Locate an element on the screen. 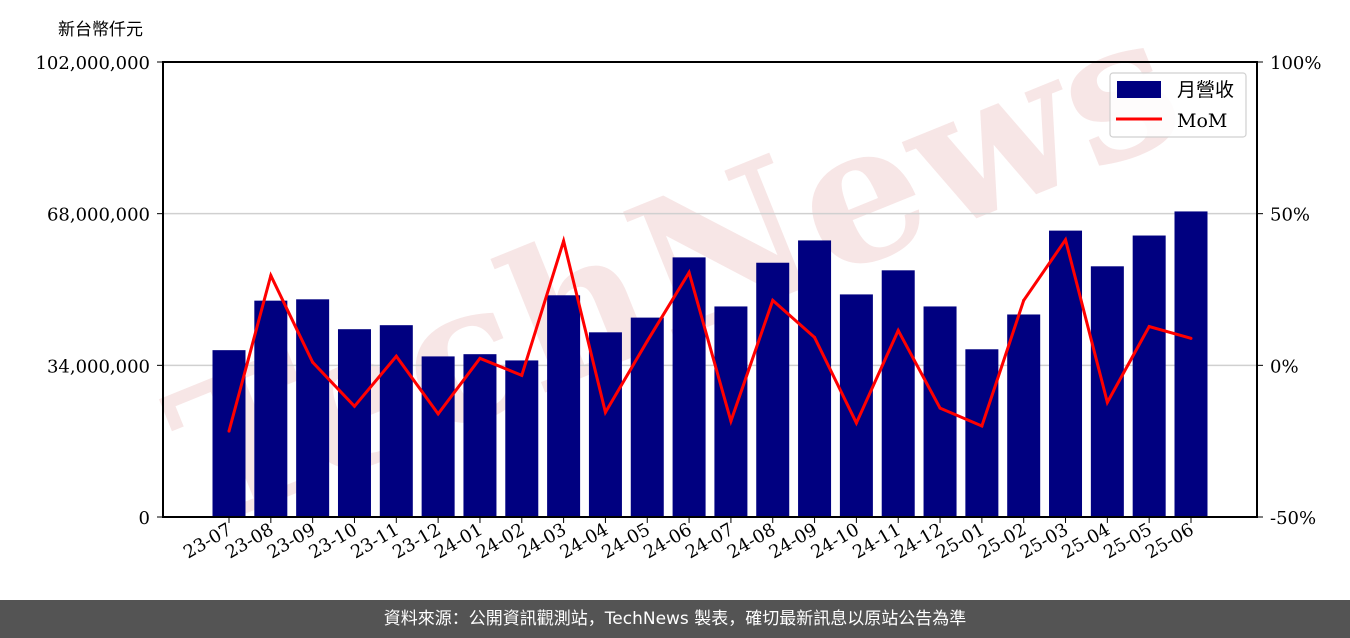  left-tick-label: 102,000,000 is located at coordinates (92, 63).